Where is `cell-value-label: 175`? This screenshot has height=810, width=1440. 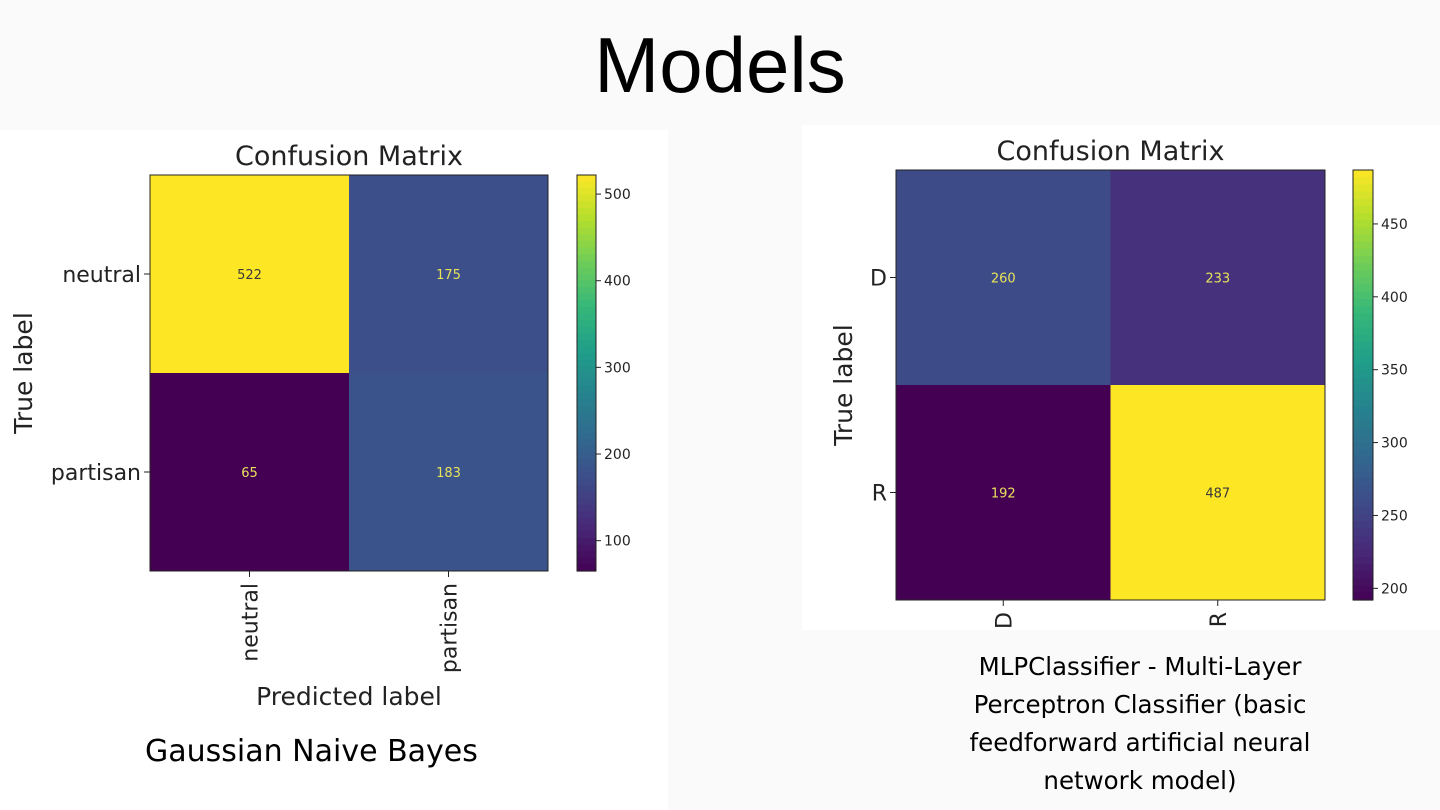 cell-value-label: 175 is located at coordinates (448, 275).